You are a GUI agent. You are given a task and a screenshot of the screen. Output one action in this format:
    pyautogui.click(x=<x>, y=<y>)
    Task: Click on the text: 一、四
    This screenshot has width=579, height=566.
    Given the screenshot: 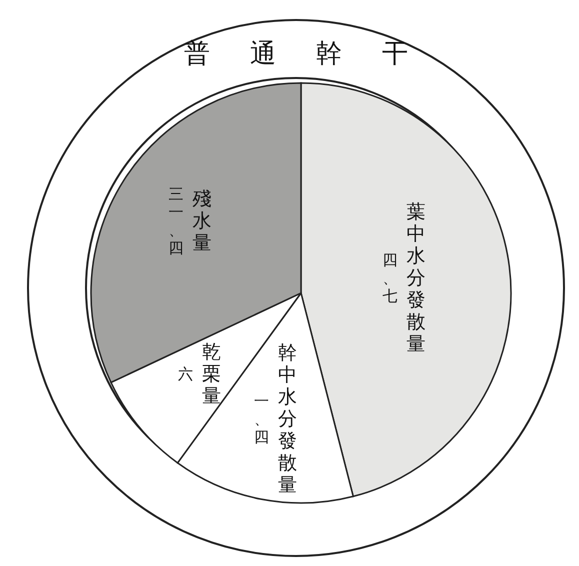 What is the action you would take?
    pyautogui.click(x=261, y=419)
    